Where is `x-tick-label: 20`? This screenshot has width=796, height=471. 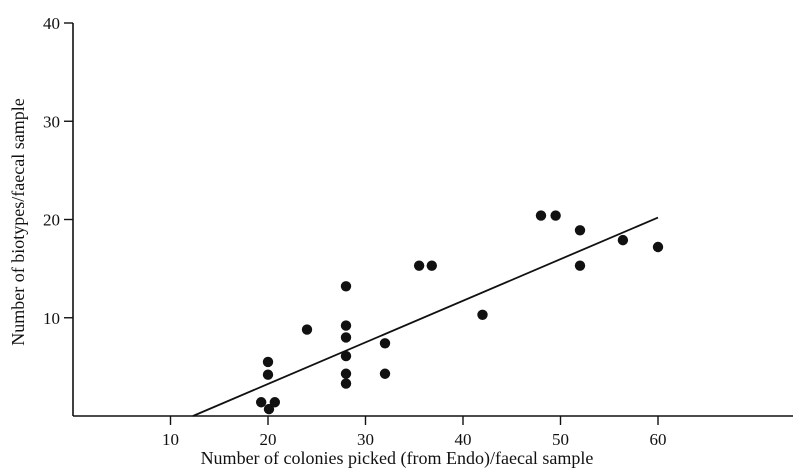
x-tick-label: 20 is located at coordinates (268, 439).